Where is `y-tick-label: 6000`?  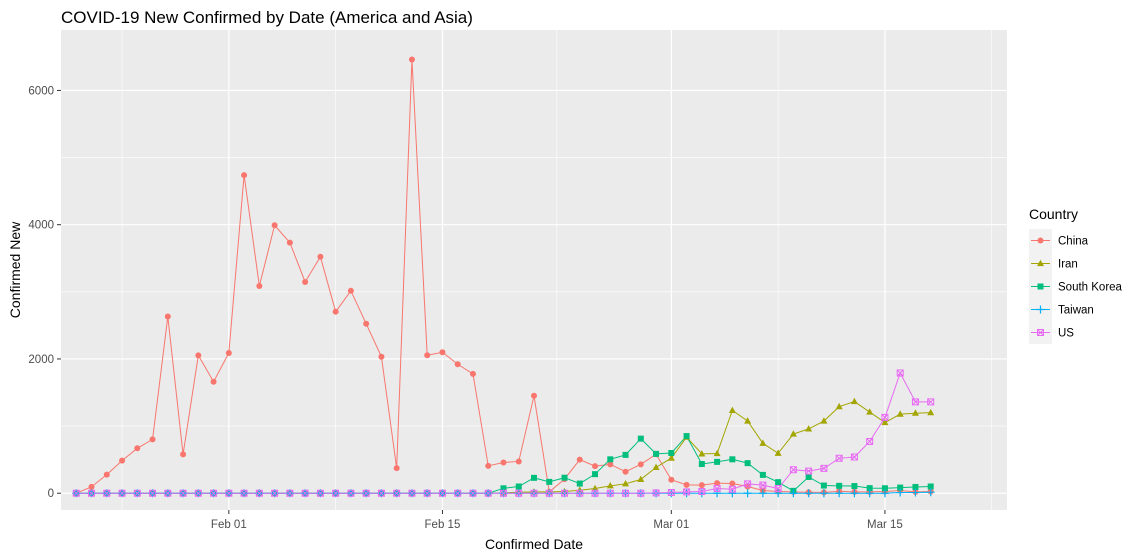
y-tick-label: 6000 is located at coordinates (41, 91).